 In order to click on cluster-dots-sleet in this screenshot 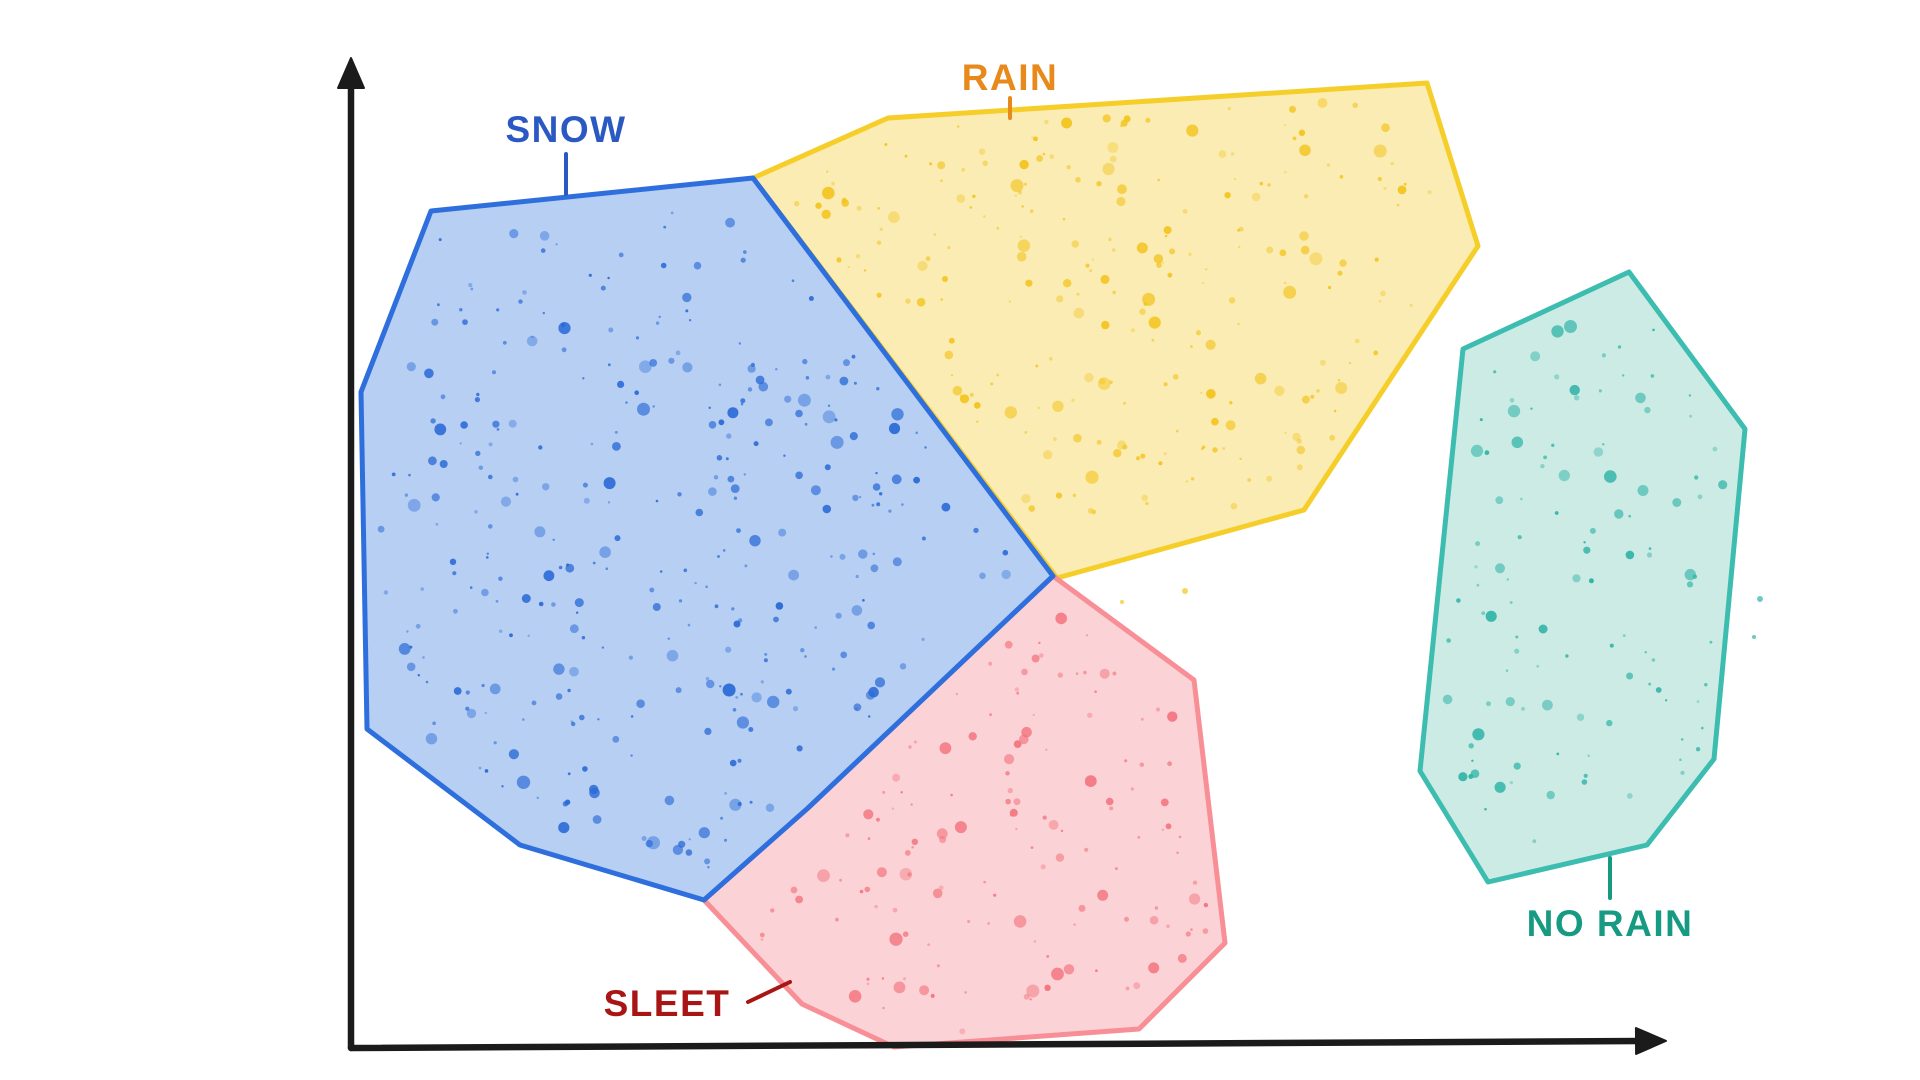, I will do `click(984, 823)`.